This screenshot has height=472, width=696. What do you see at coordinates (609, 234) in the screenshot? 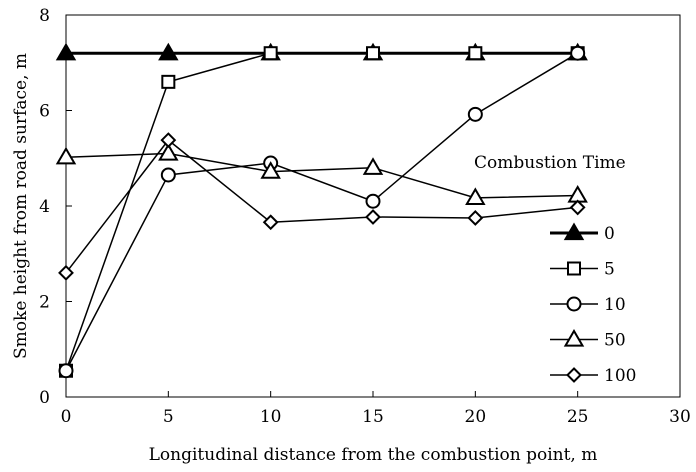
I see `legend-label: 0` at bounding box center [609, 234].